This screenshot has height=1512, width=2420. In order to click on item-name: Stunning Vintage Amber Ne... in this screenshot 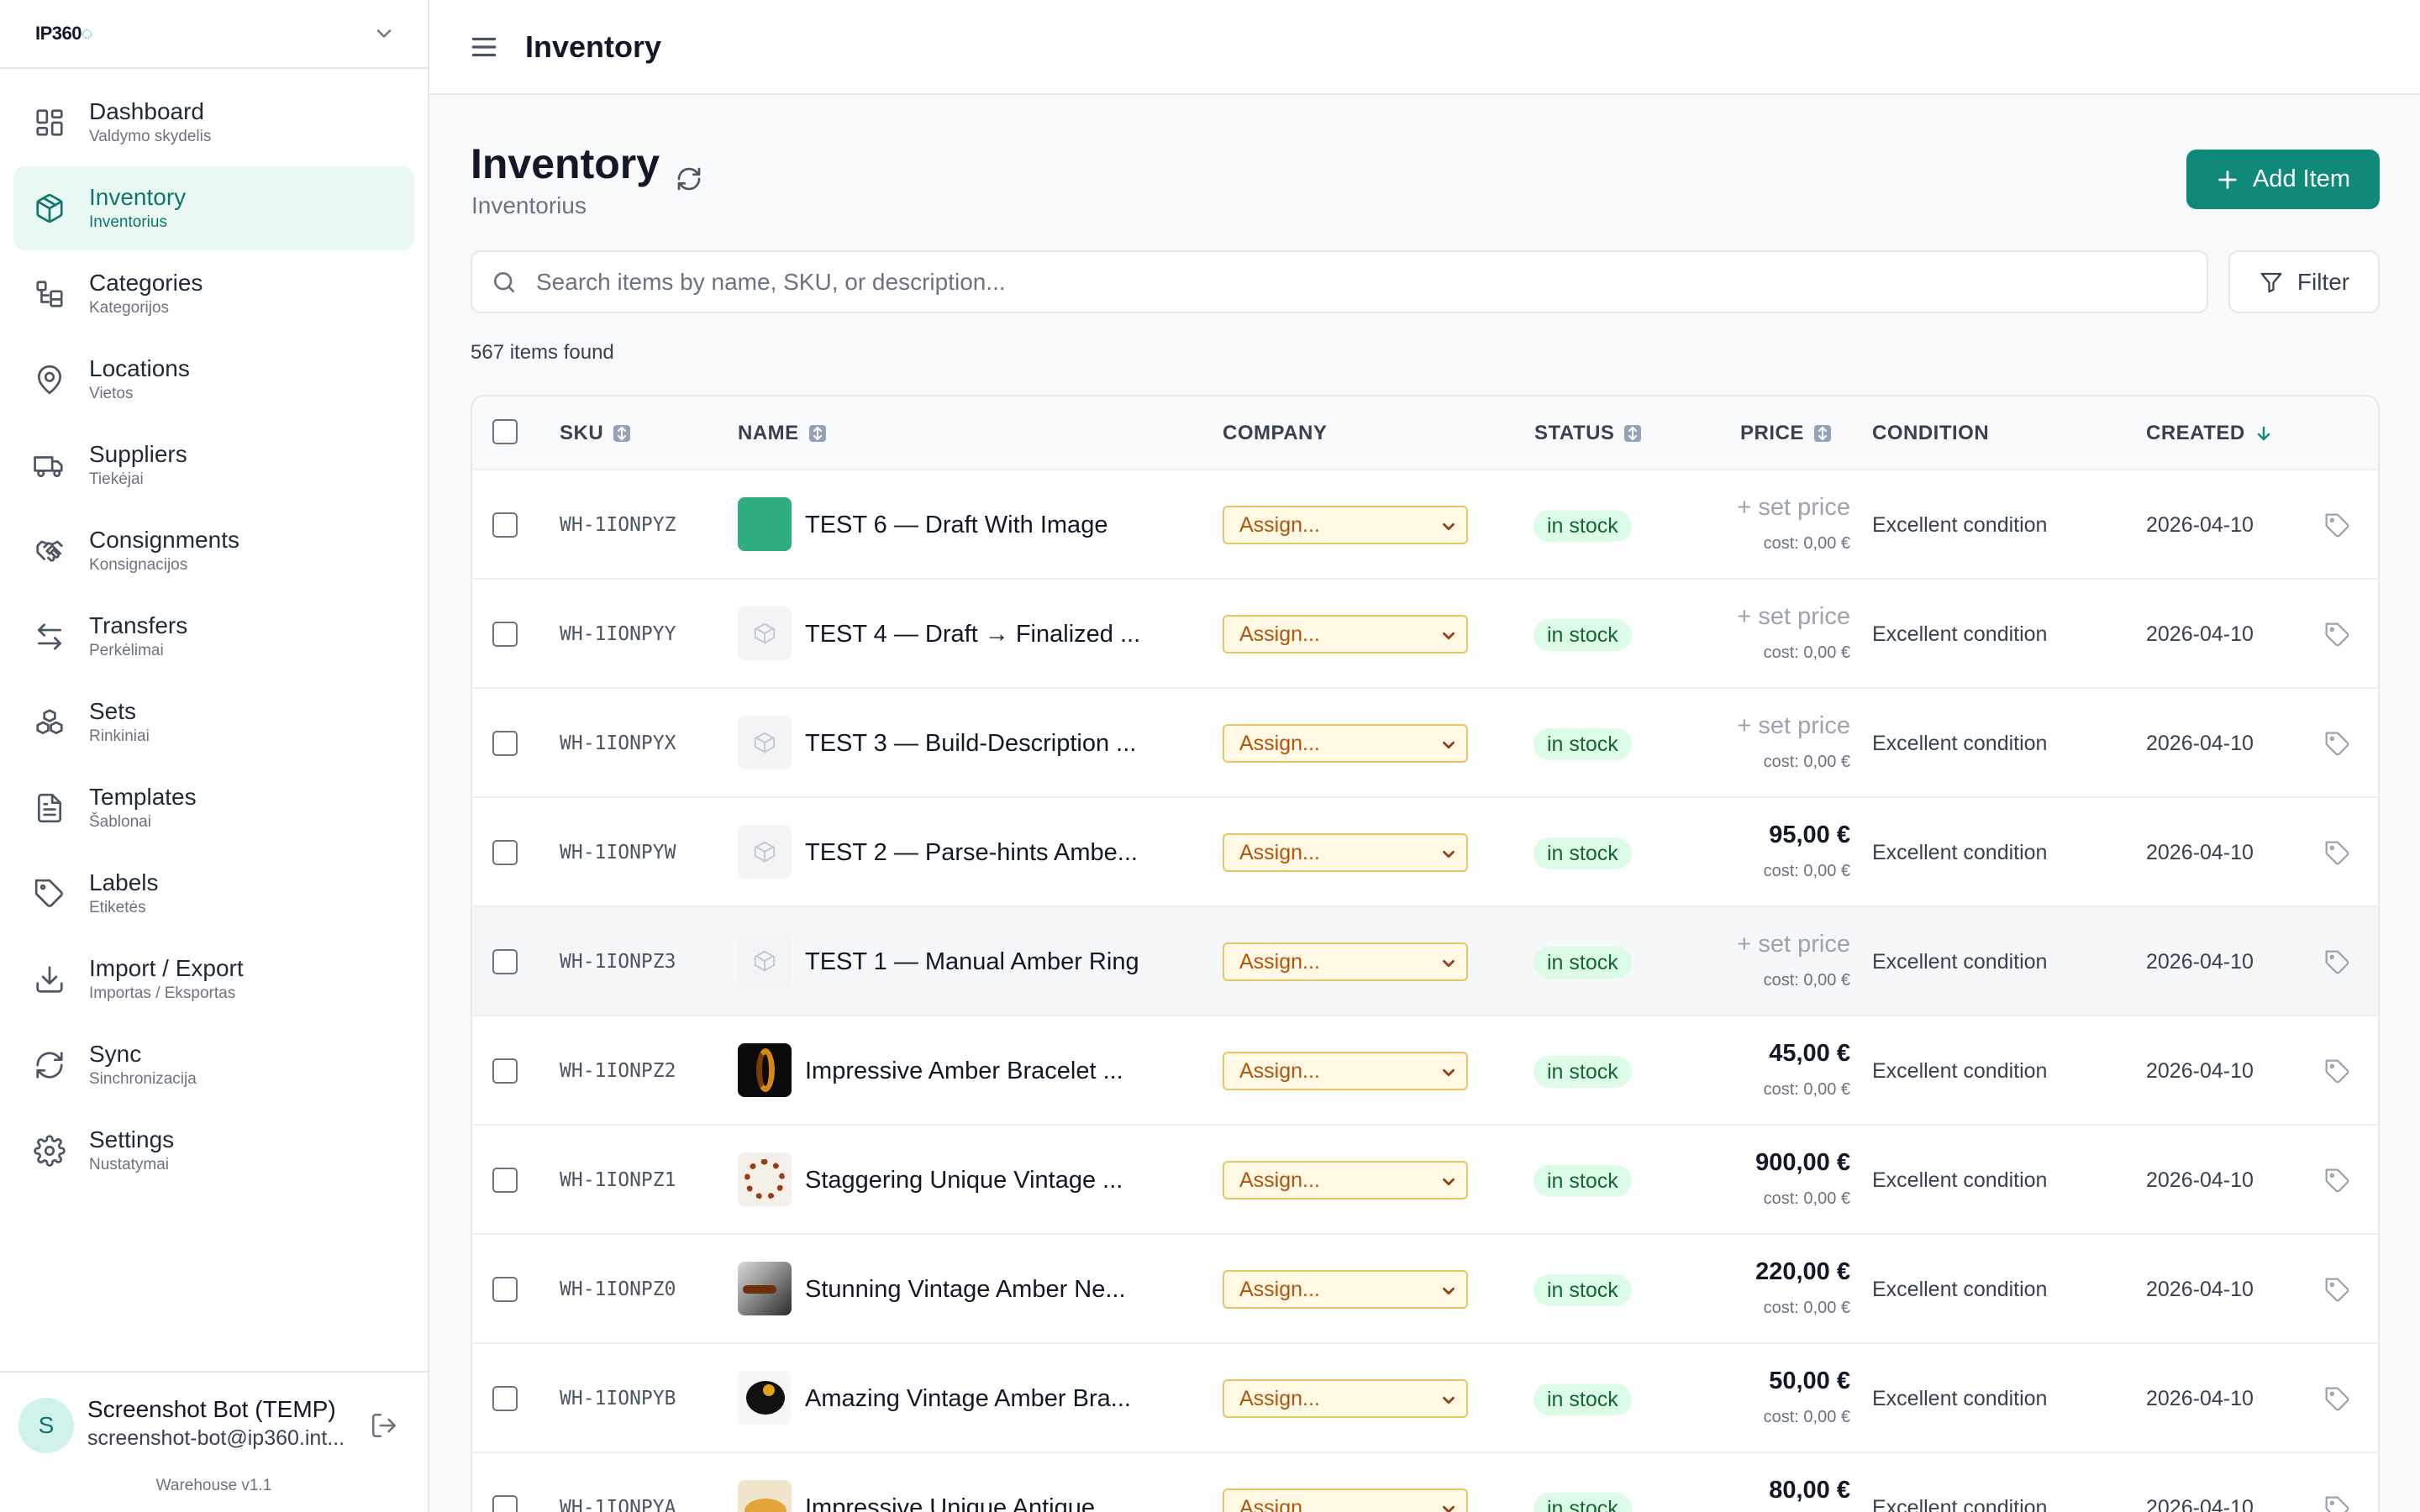, I will do `click(965, 1289)`.